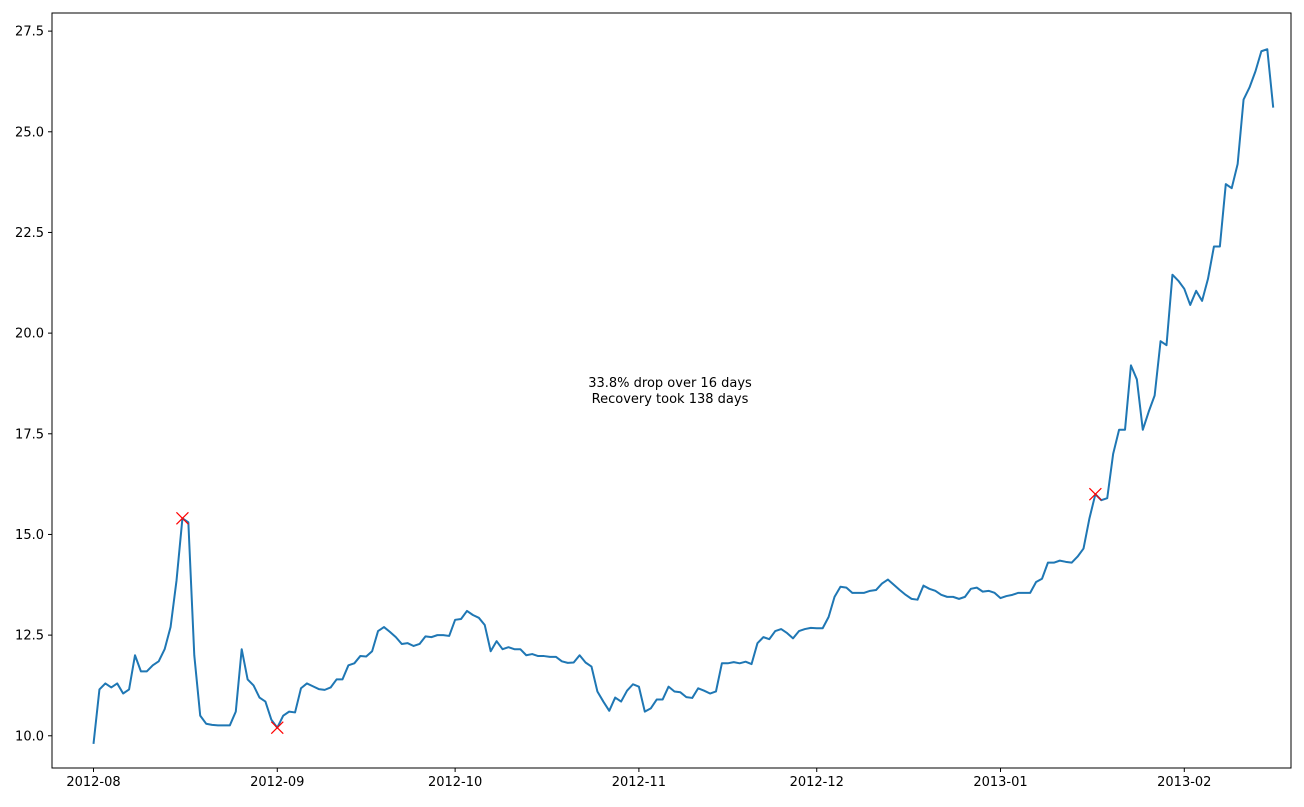  I want to click on x-tick-label: 2012-10, so click(455, 782).